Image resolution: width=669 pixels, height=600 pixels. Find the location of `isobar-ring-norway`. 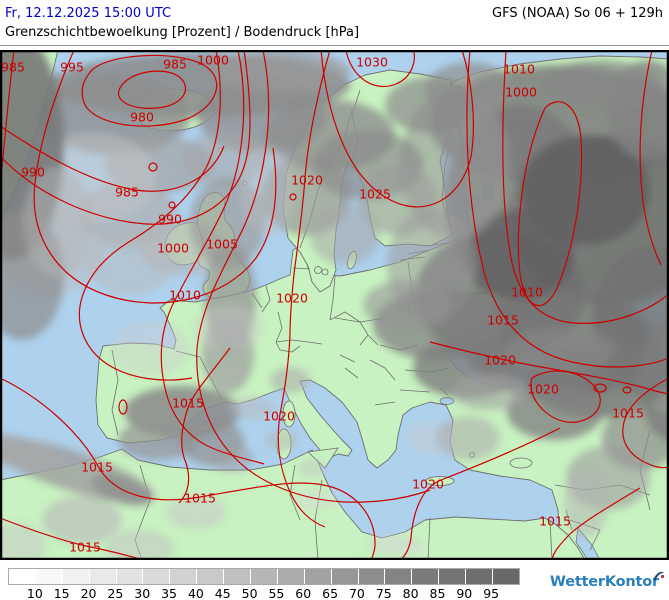

isobar-ring-norway is located at coordinates (293, 197).